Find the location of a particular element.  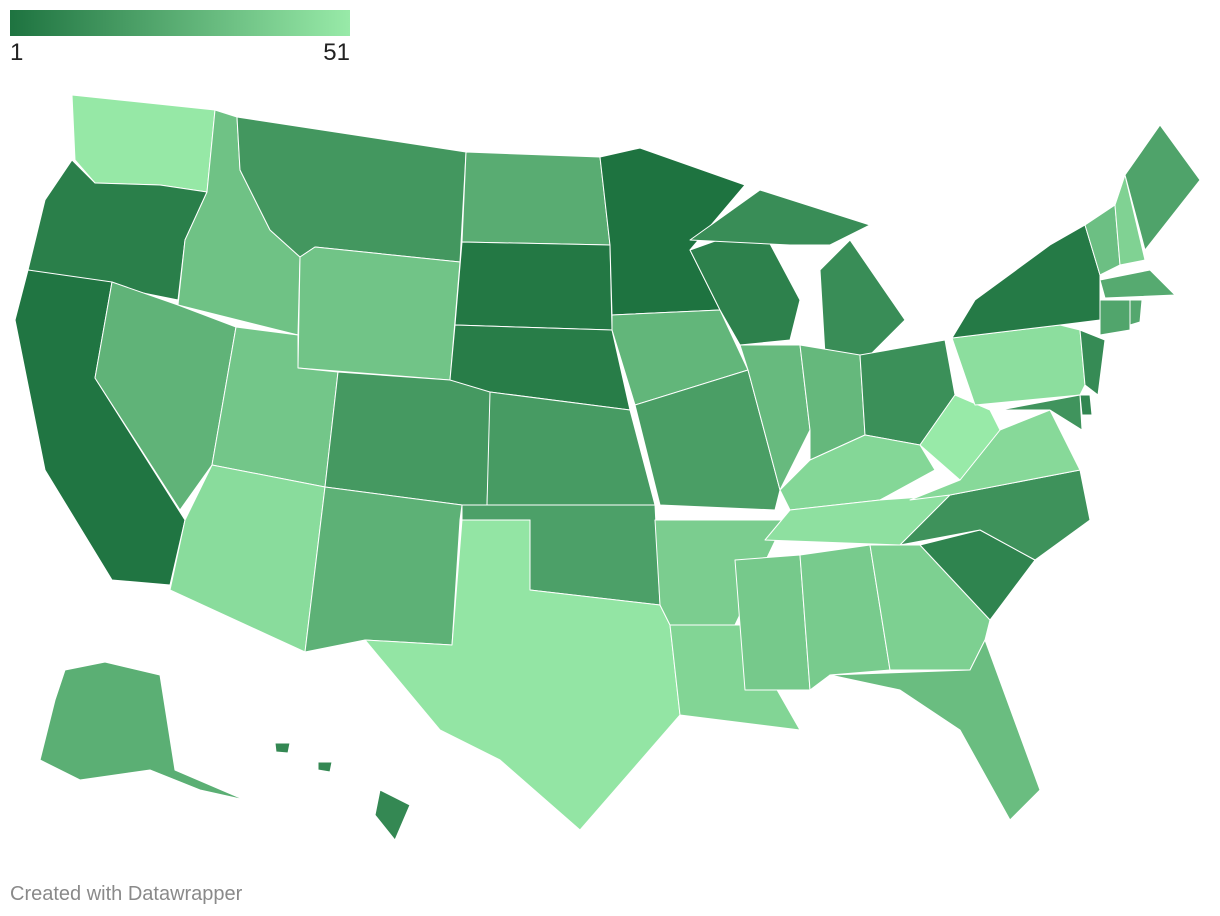

legend-gradient is located at coordinates (180, 23).